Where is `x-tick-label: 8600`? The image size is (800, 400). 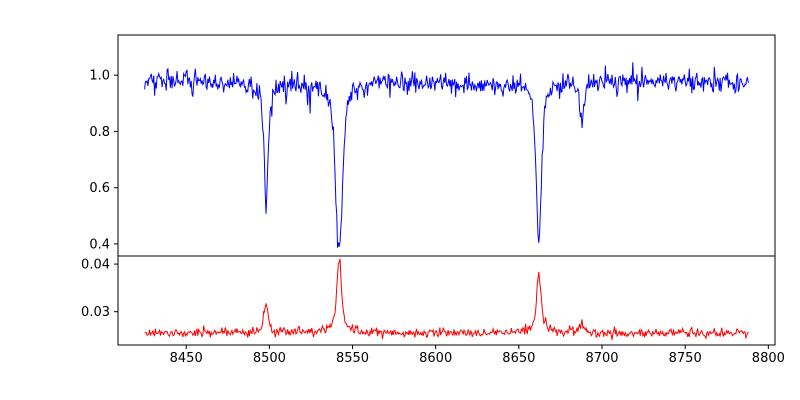
x-tick-label: 8600 is located at coordinates (435, 358).